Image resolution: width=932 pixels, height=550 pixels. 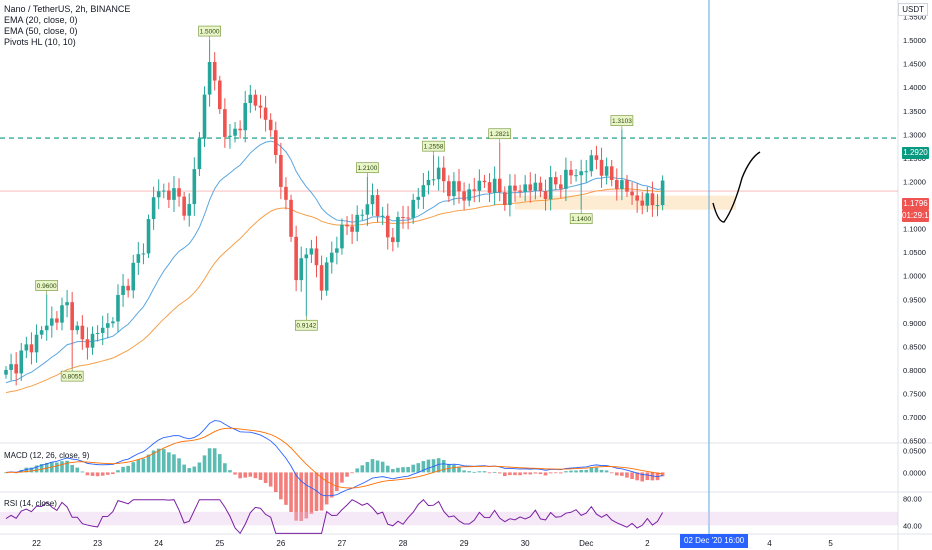 What do you see at coordinates (341, 543) in the screenshot?
I see `time-axis-label: 27` at bounding box center [341, 543].